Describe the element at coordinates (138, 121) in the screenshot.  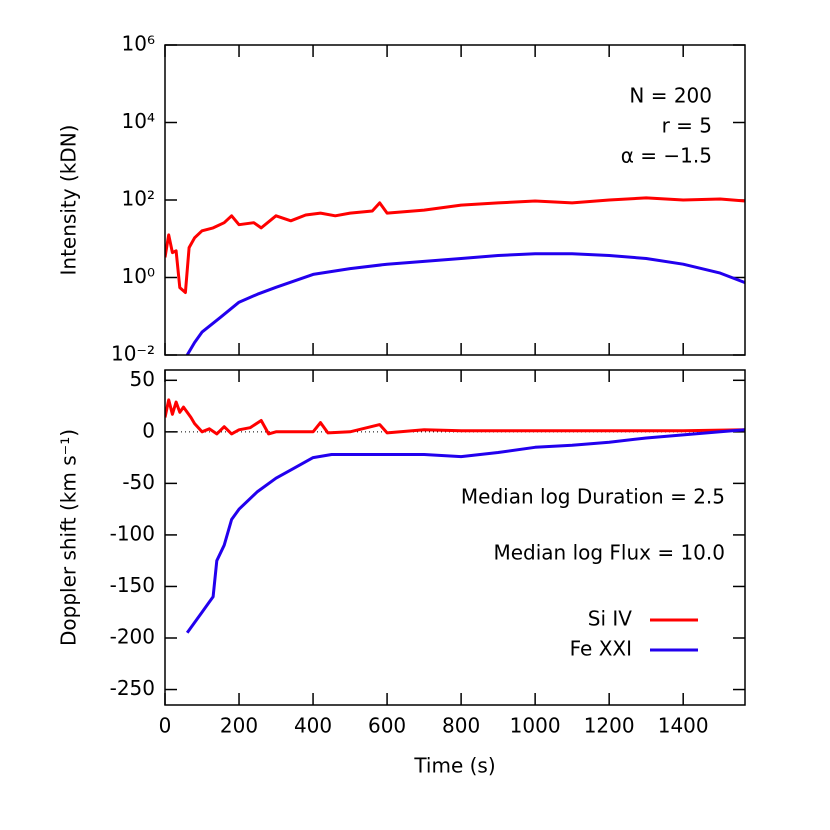
I see `y-tick-label: 10⁴` at that location.